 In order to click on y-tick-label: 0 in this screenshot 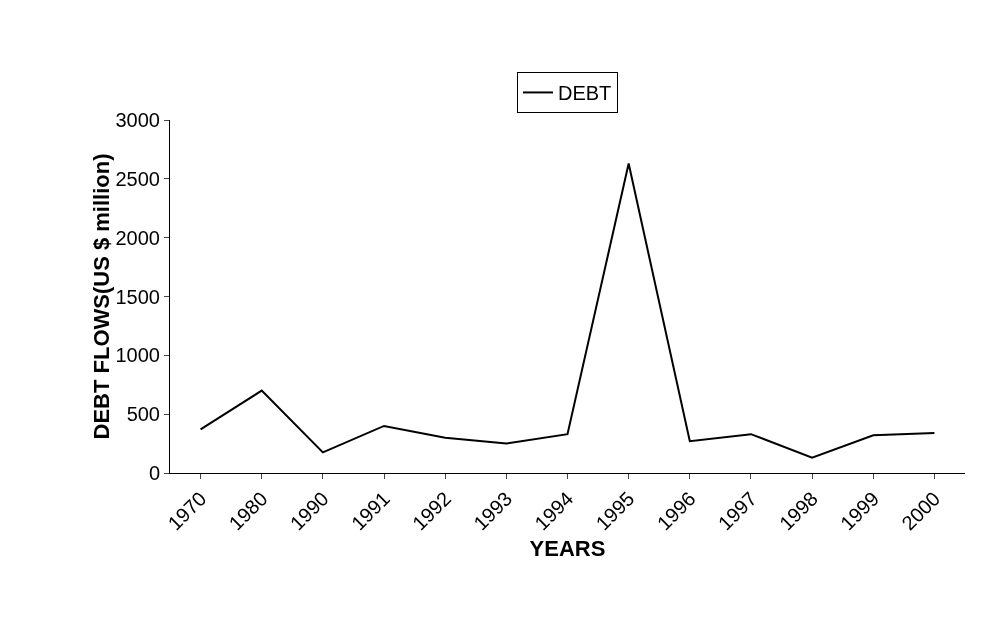, I will do `click(154, 473)`.